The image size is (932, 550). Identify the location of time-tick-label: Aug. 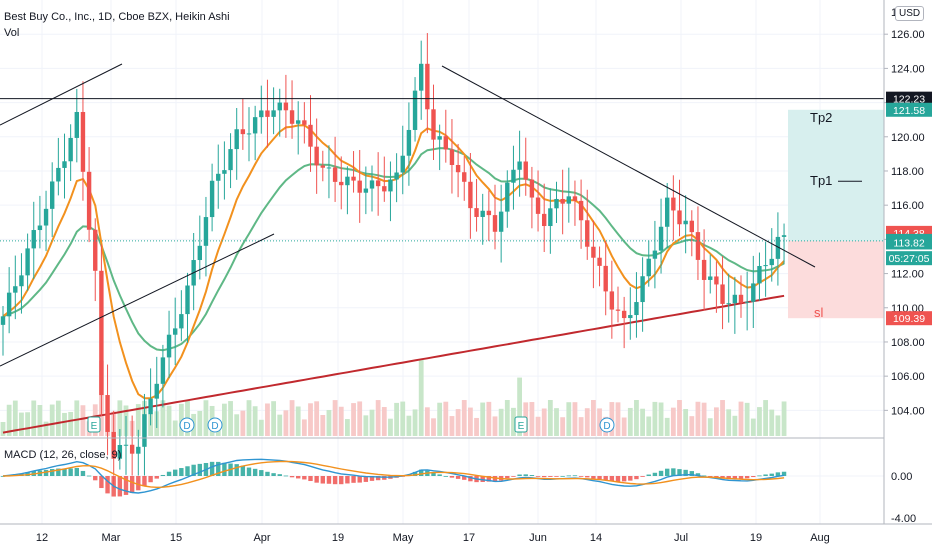
(820, 538).